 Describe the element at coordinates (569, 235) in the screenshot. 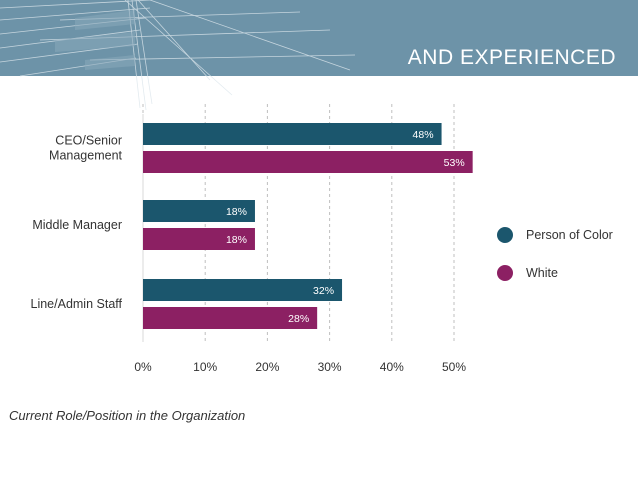

I see `legend-label: Person of Color` at that location.